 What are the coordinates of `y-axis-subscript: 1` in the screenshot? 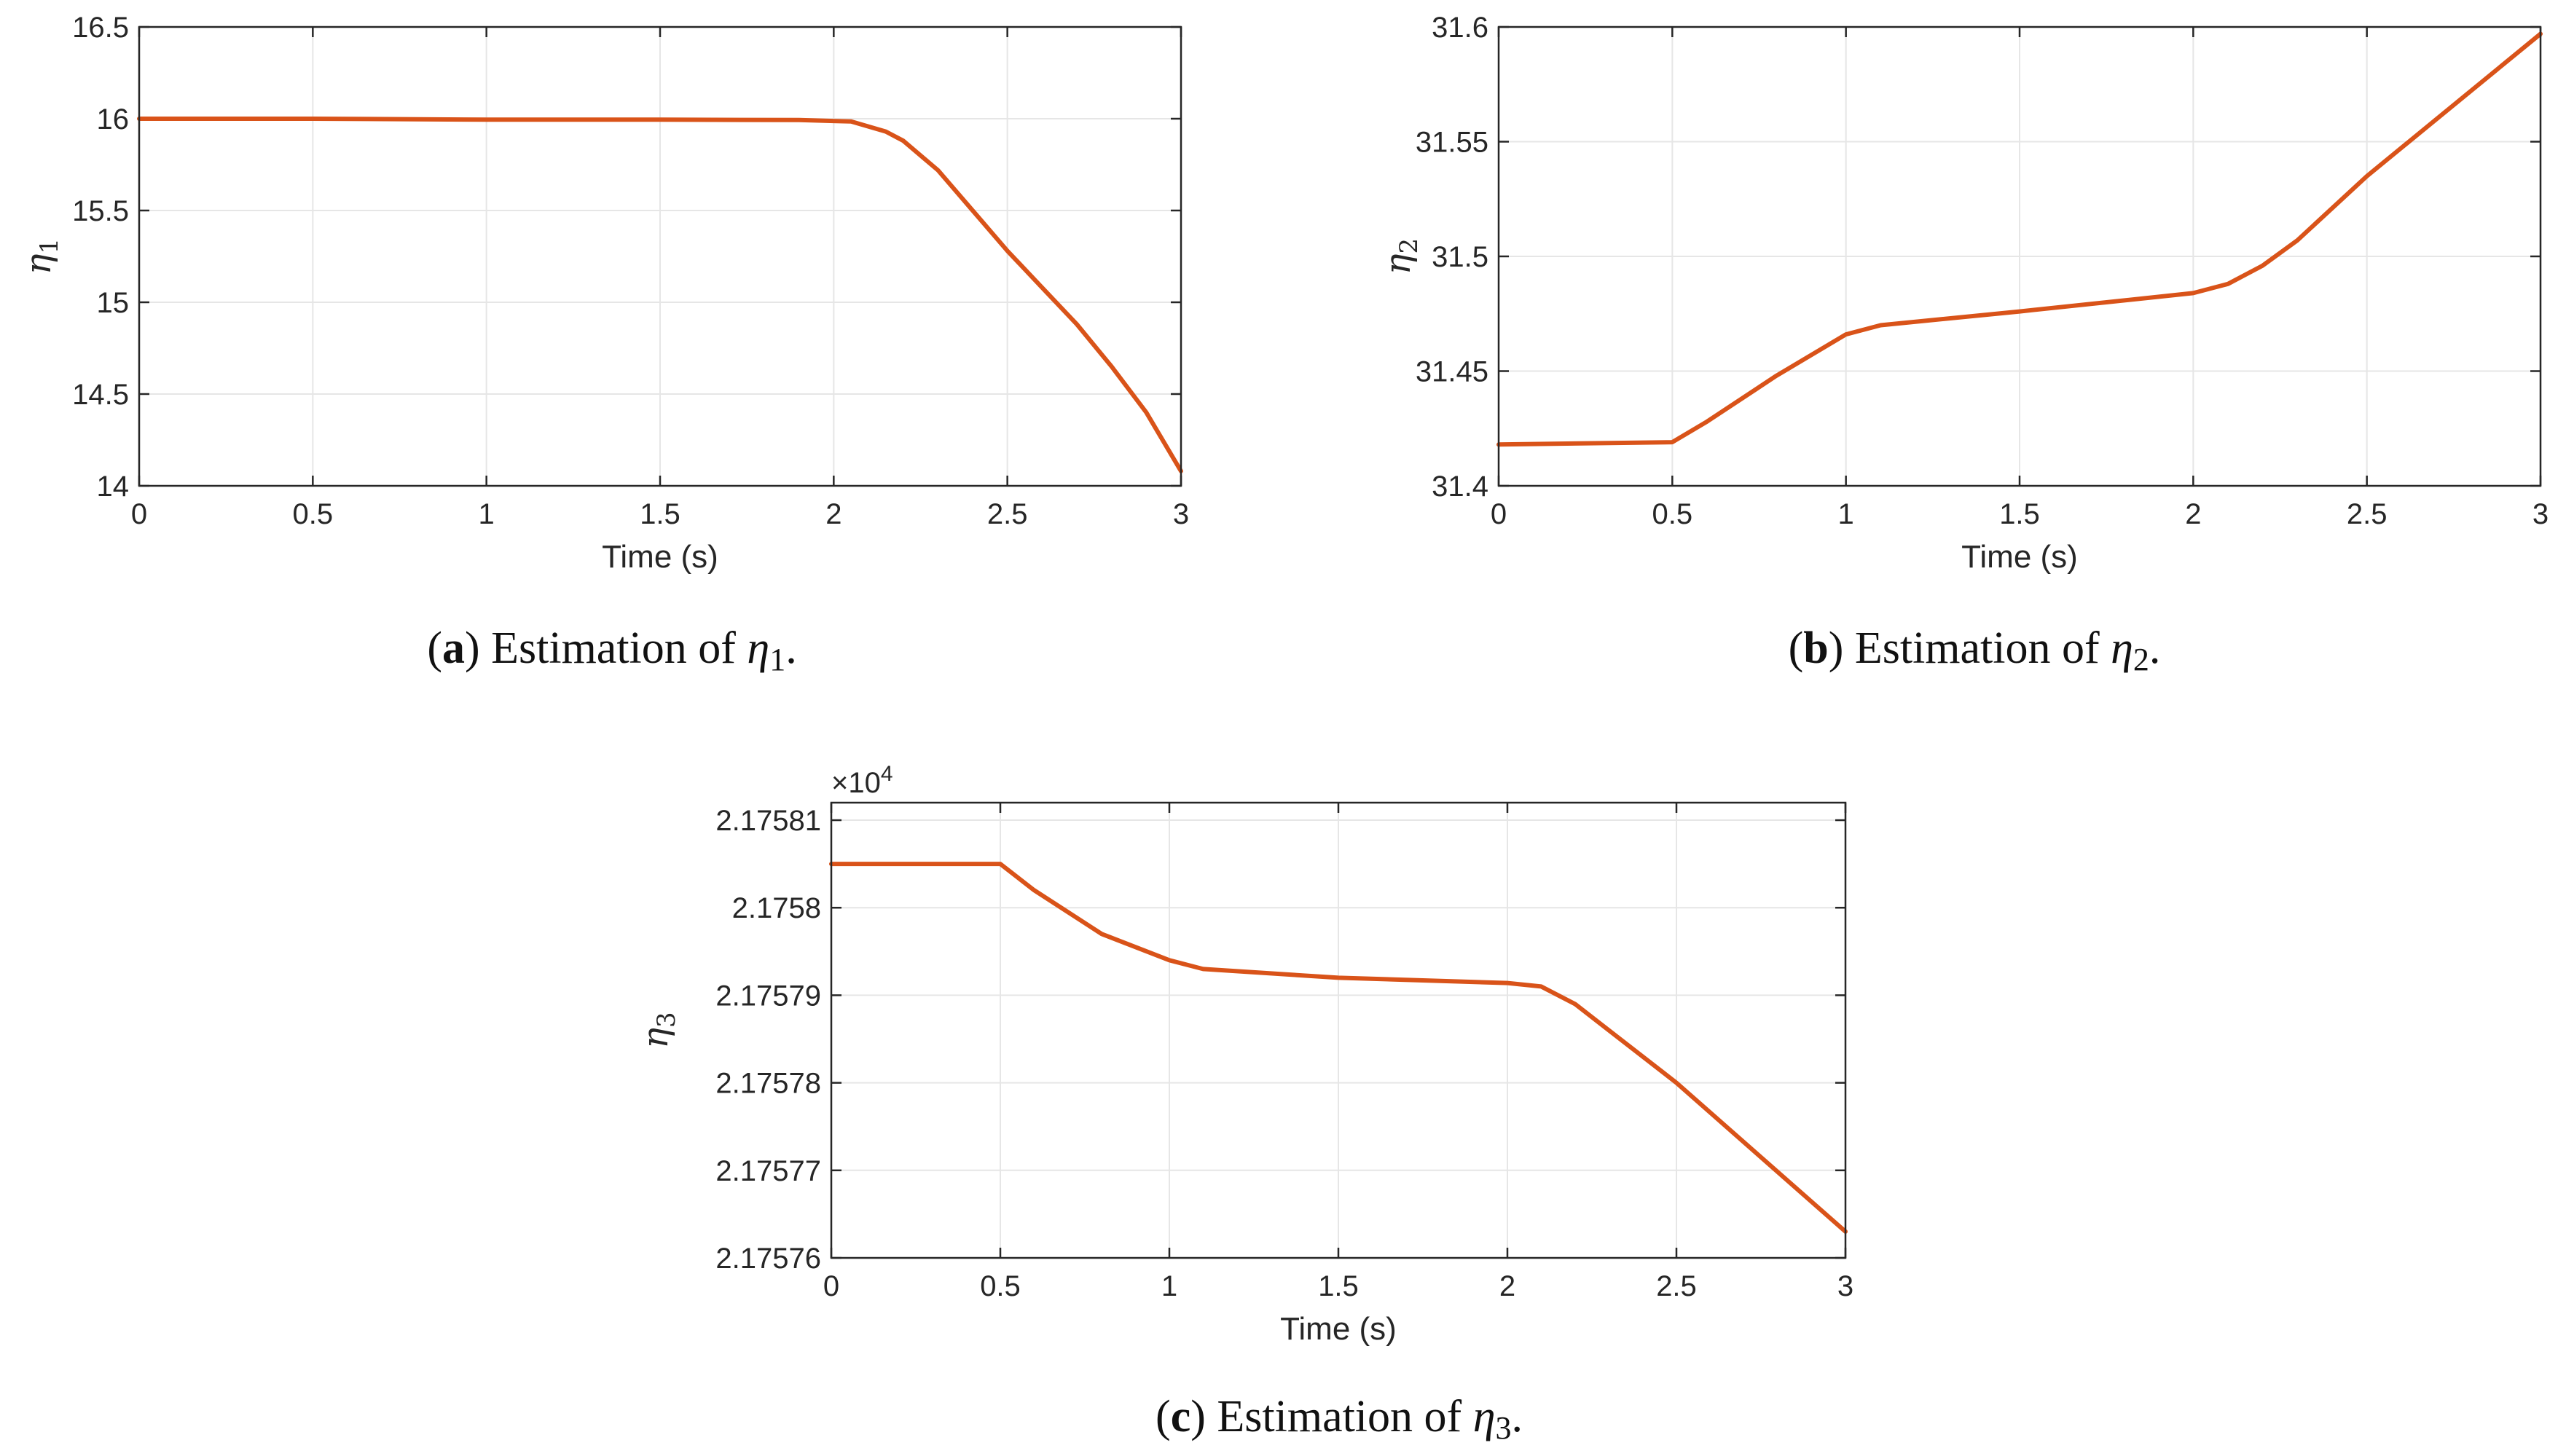 It's located at (49, 246).